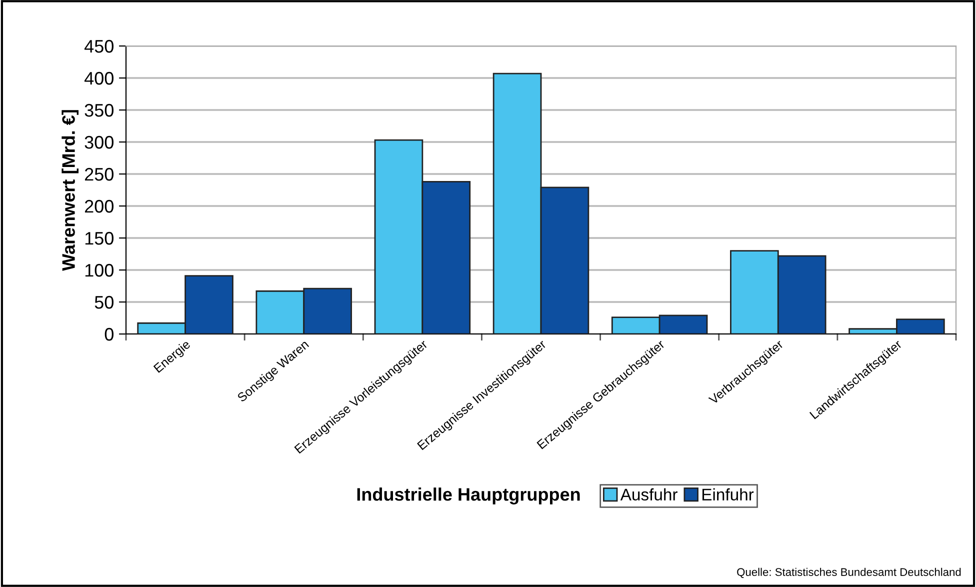 This screenshot has height=587, width=976. What do you see at coordinates (70, 190) in the screenshot?
I see `y-axis-title: Warenwert [Mrd. €]` at bounding box center [70, 190].